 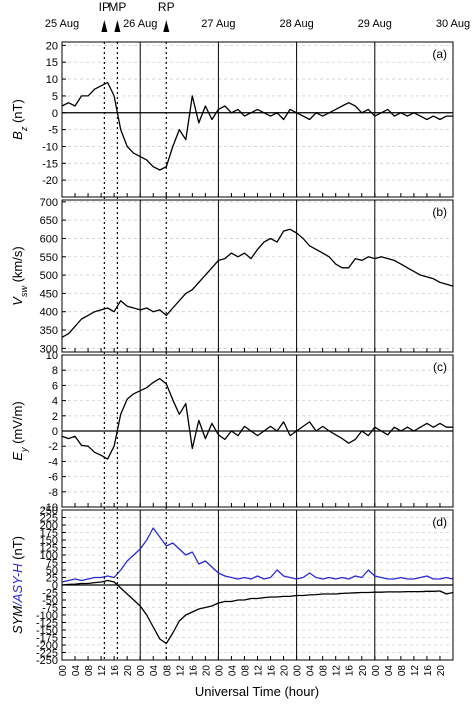 I want to click on y-tick-label: 5, so click(x=55, y=97).